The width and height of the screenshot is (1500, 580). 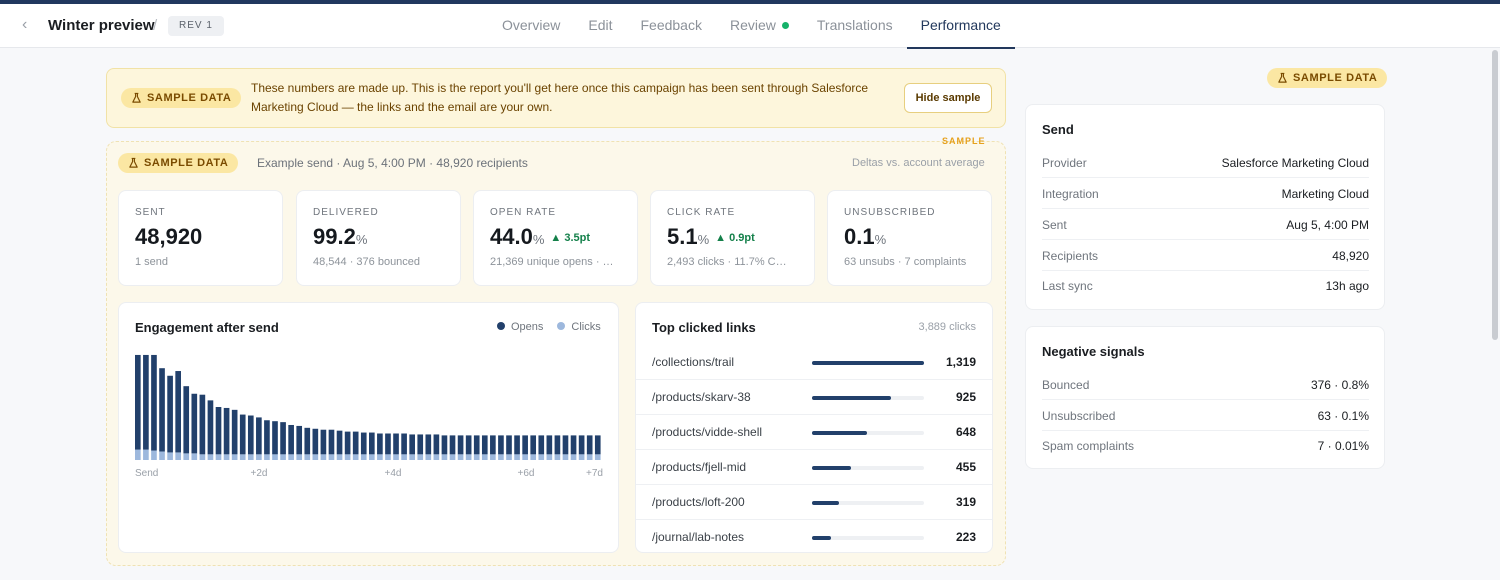 I want to click on row-key: Sent, so click(x=1054, y=225).